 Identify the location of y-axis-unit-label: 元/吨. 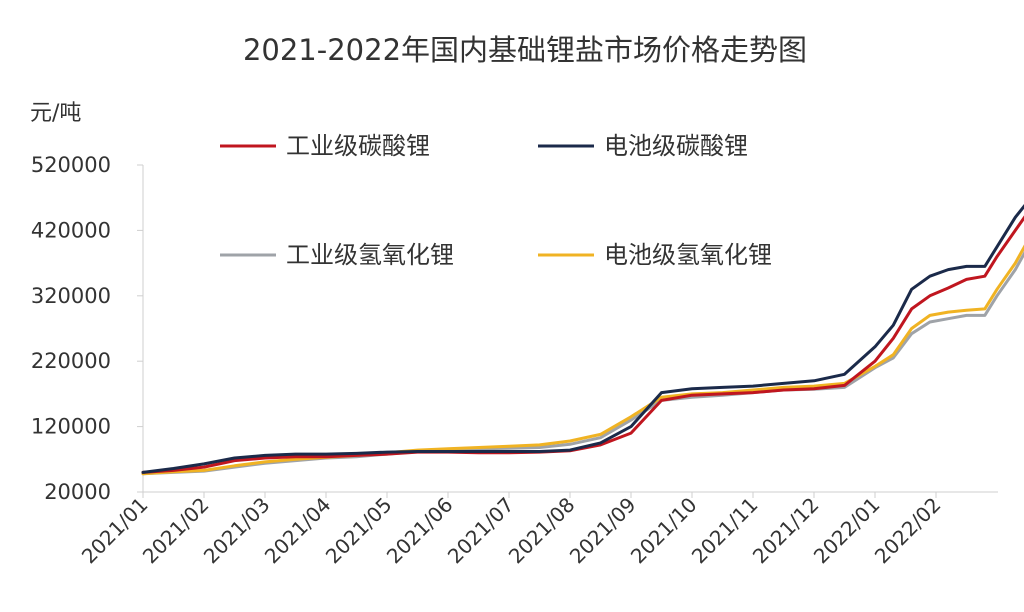
(55, 113).